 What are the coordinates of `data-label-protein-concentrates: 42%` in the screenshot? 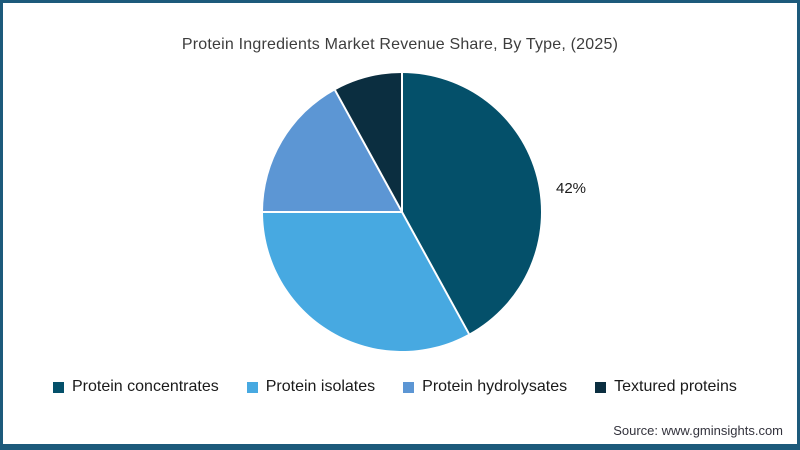 It's located at (571, 188).